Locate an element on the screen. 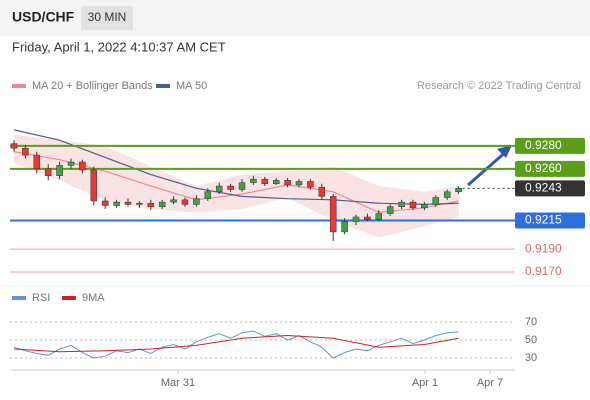  rsi-line is located at coordinates (236, 344).